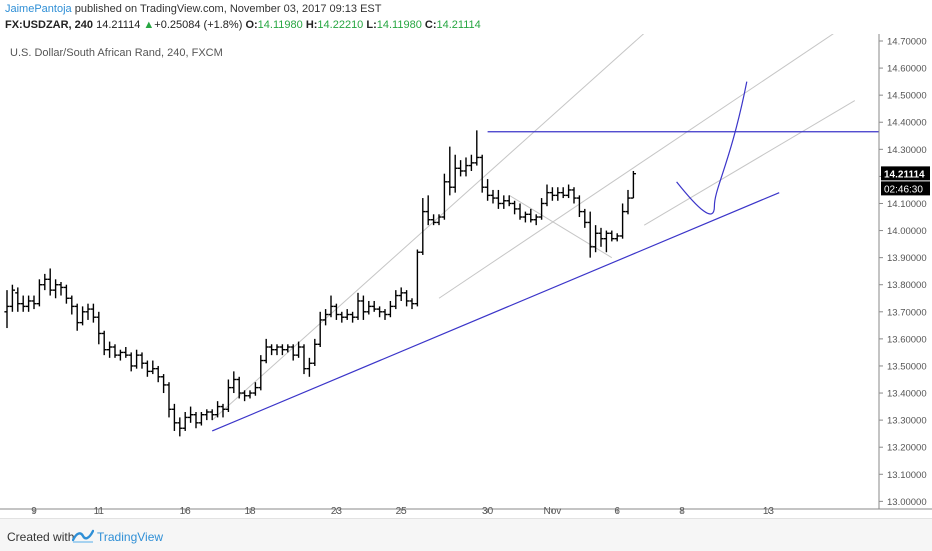 The image size is (932, 551). What do you see at coordinates (907, 312) in the screenshot?
I see `price-tick-label: 13.70000` at bounding box center [907, 312].